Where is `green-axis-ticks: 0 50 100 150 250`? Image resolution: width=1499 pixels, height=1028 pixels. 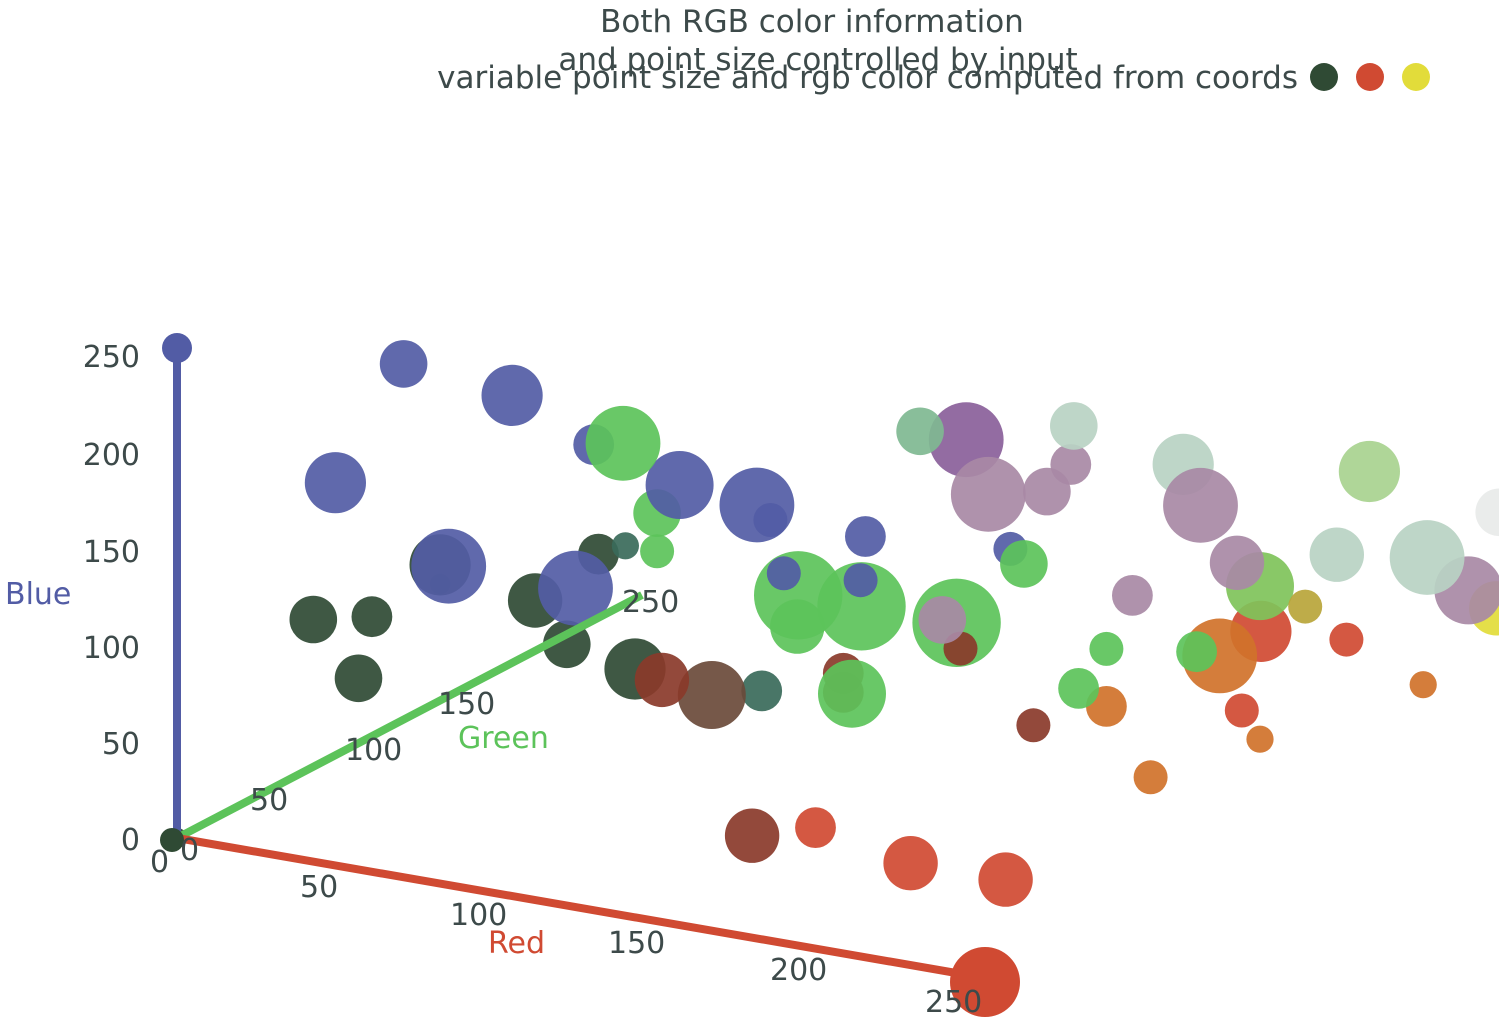
green-axis-ticks: 0 50 100 150 250 is located at coordinates (429, 726).